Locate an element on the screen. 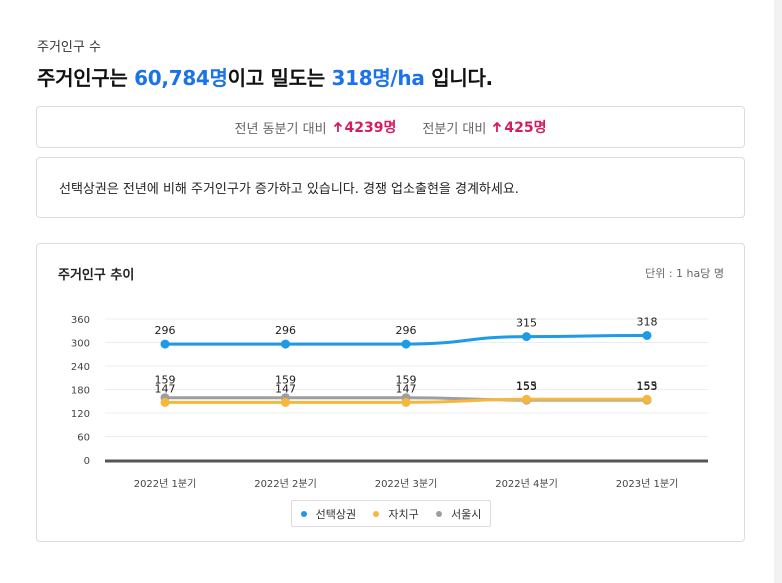  yoy-label: 전년 동분기 대비 is located at coordinates (280, 129).